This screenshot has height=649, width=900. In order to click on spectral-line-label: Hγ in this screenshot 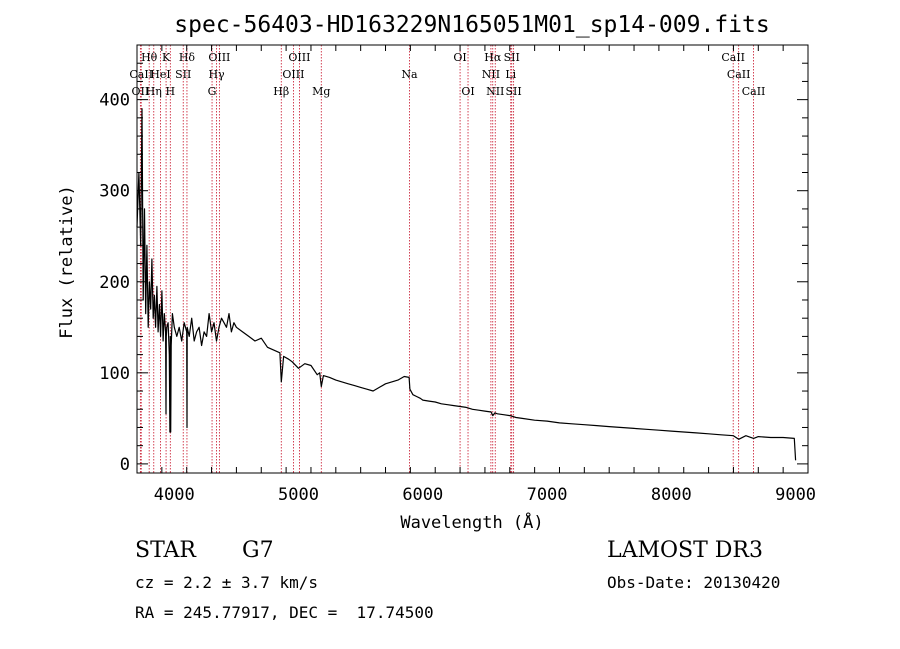, I will do `click(216, 74)`.